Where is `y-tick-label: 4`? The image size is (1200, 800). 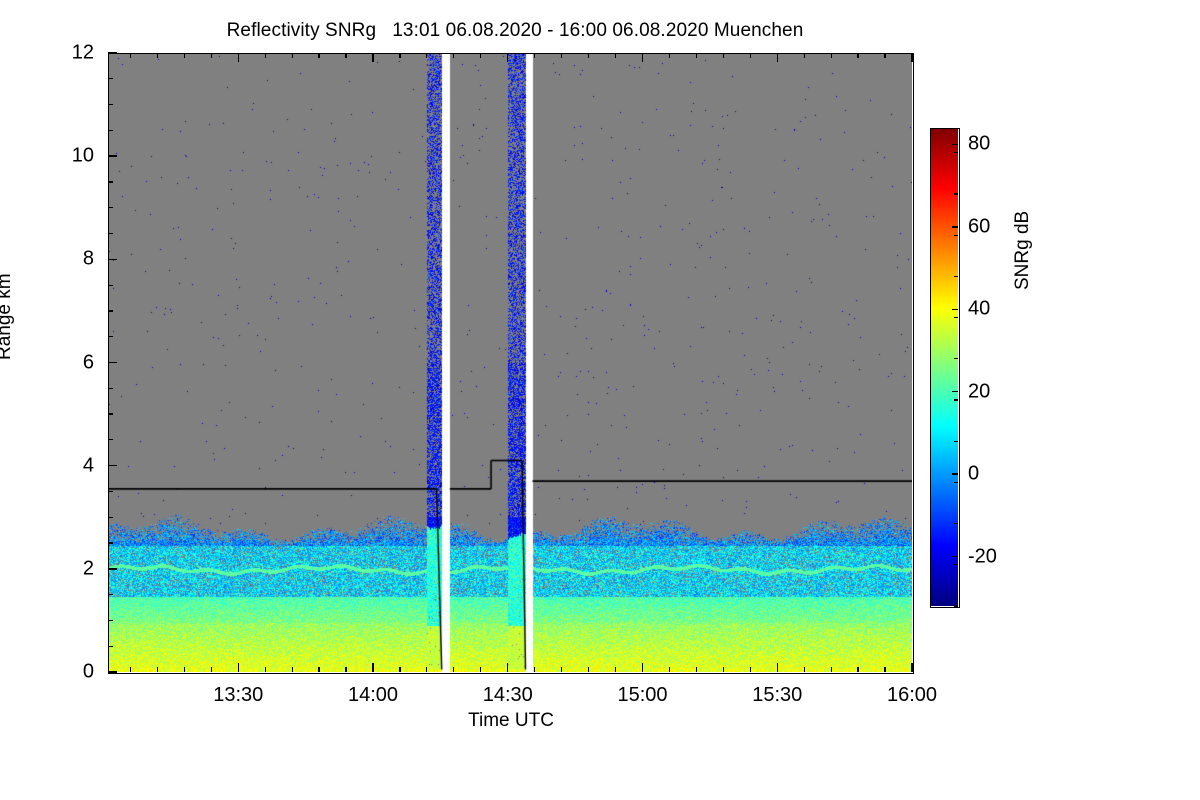
y-tick-label: 4 is located at coordinates (88, 465).